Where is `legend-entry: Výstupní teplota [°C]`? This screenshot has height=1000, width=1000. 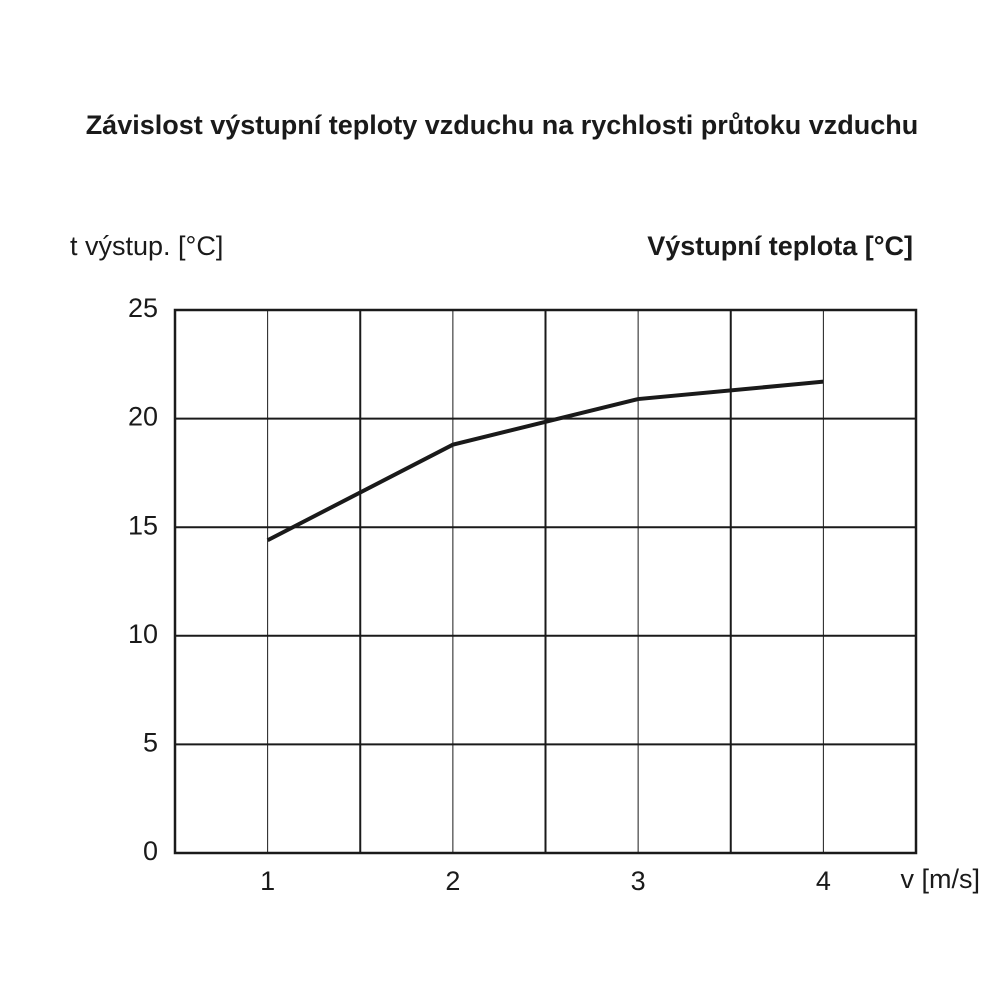
legend-entry: Výstupní teplota [°C] is located at coordinates (780, 246).